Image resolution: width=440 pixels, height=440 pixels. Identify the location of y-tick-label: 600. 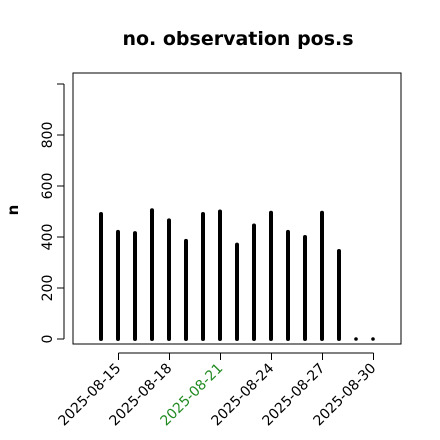
(48, 186).